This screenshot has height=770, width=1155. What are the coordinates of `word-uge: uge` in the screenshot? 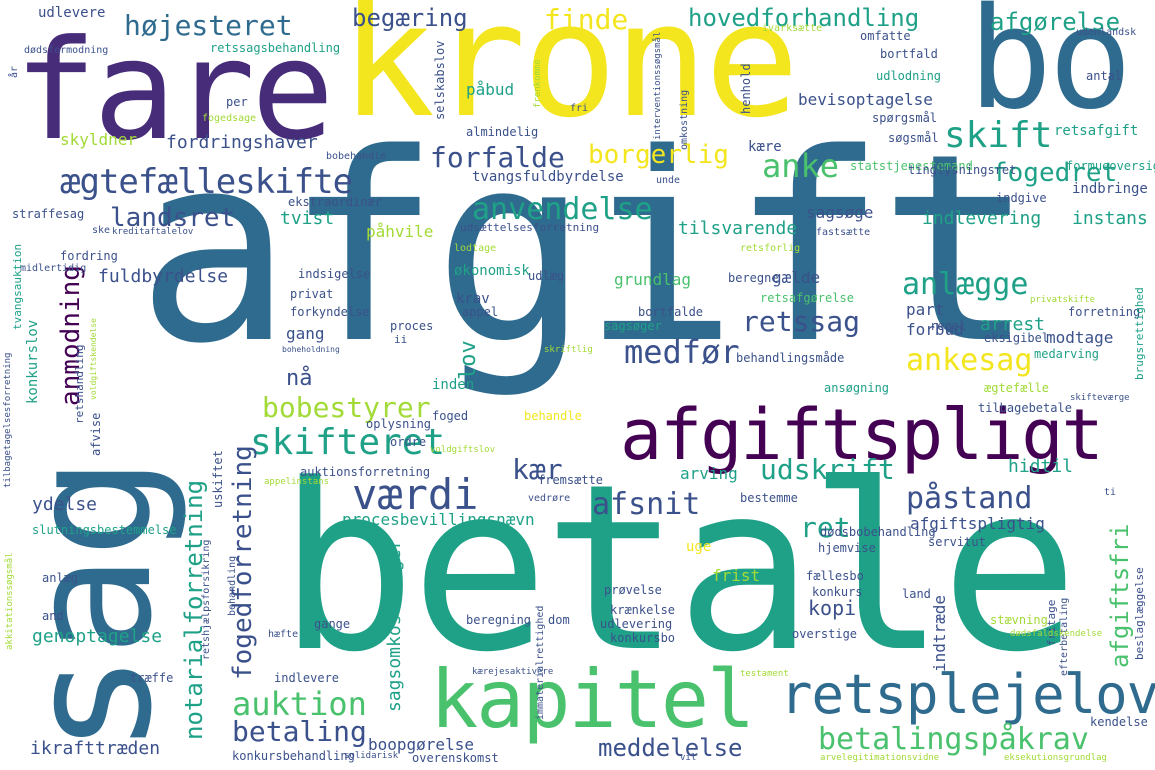 It's located at (699, 547).